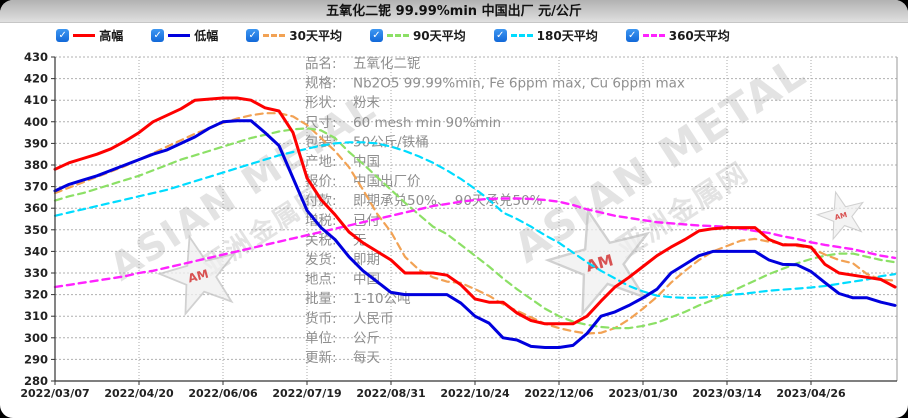 This screenshot has width=908, height=418. I want to click on spec-value: 50公斤/铁桶, so click(391, 142).